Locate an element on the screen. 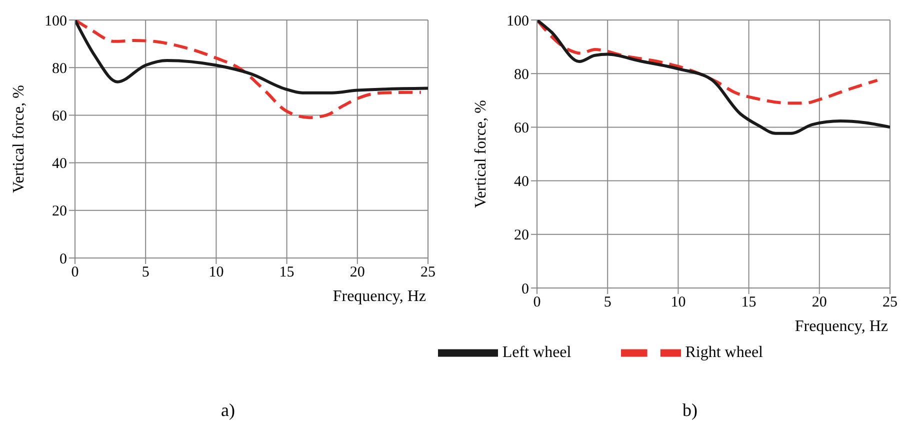 The width and height of the screenshot is (921, 431). legend-label: Right wheel is located at coordinates (724, 352).